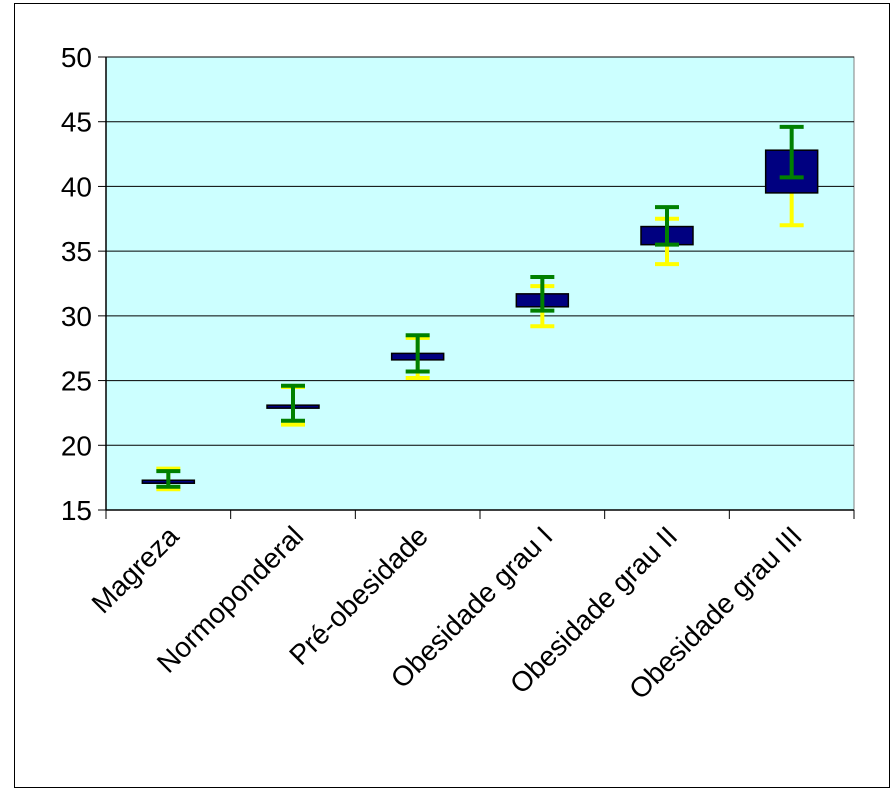 The height and width of the screenshot is (792, 894). Describe the element at coordinates (76, 316) in the screenshot. I see `y-tick-label: 30` at that location.